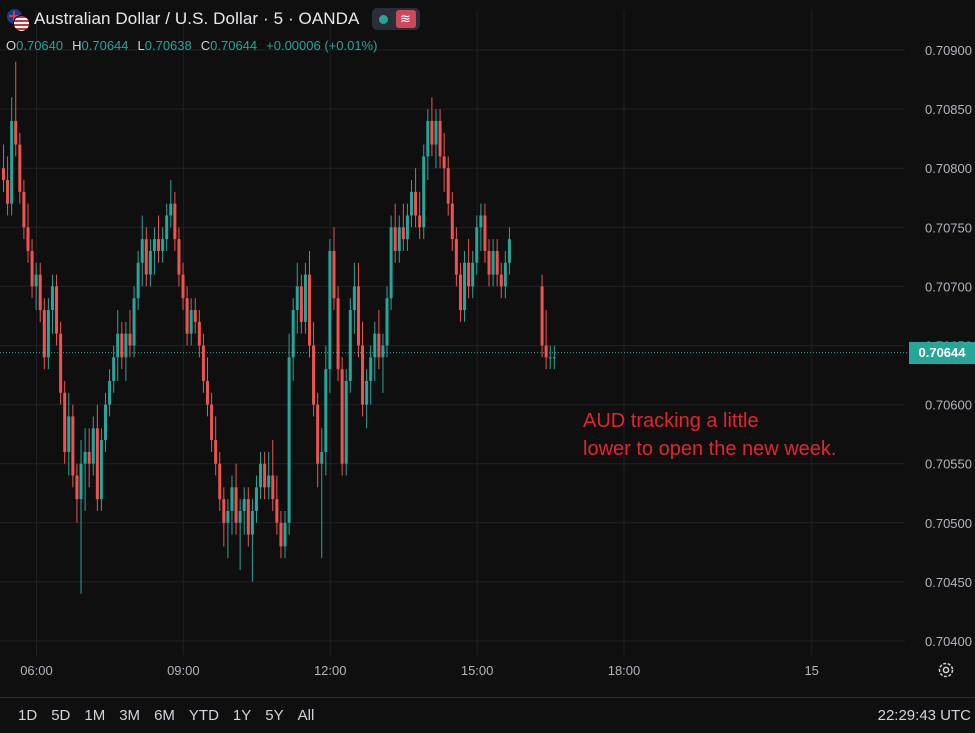 This screenshot has width=975, height=733. Describe the element at coordinates (130, 715) in the screenshot. I see `range-3m: 3M` at that location.